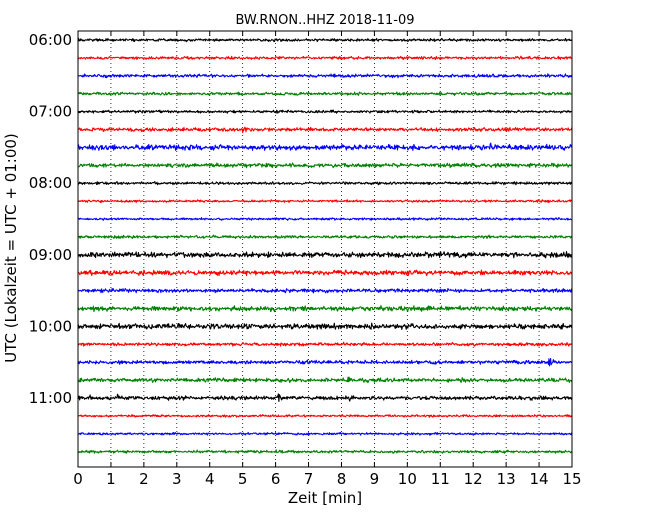 The height and width of the screenshot is (520, 650). What do you see at coordinates (50, 398) in the screenshot?
I see `y-tick-label: 11:00` at bounding box center [50, 398].